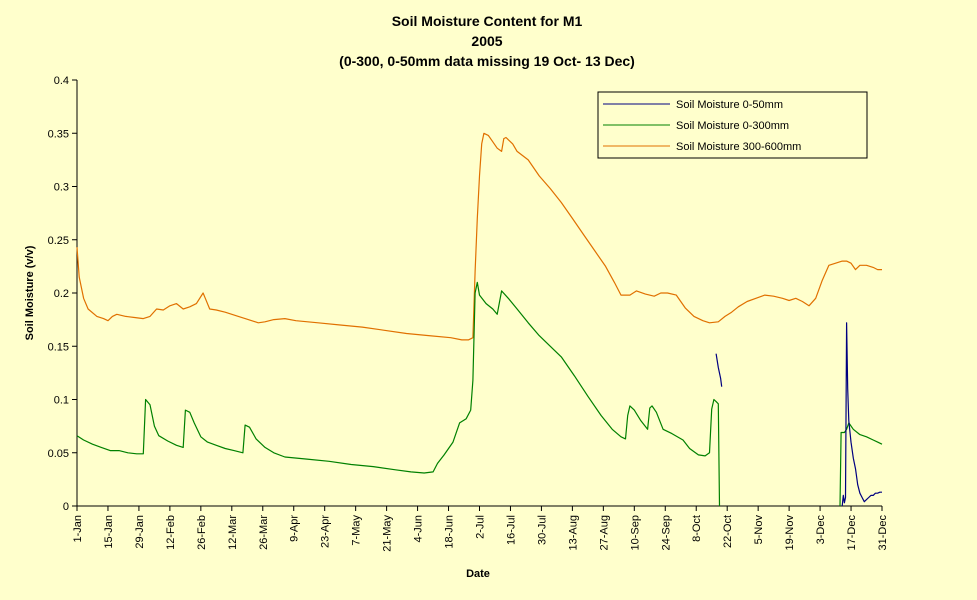  I want to click on x-tick-label: 3-Dec, so click(821, 530).